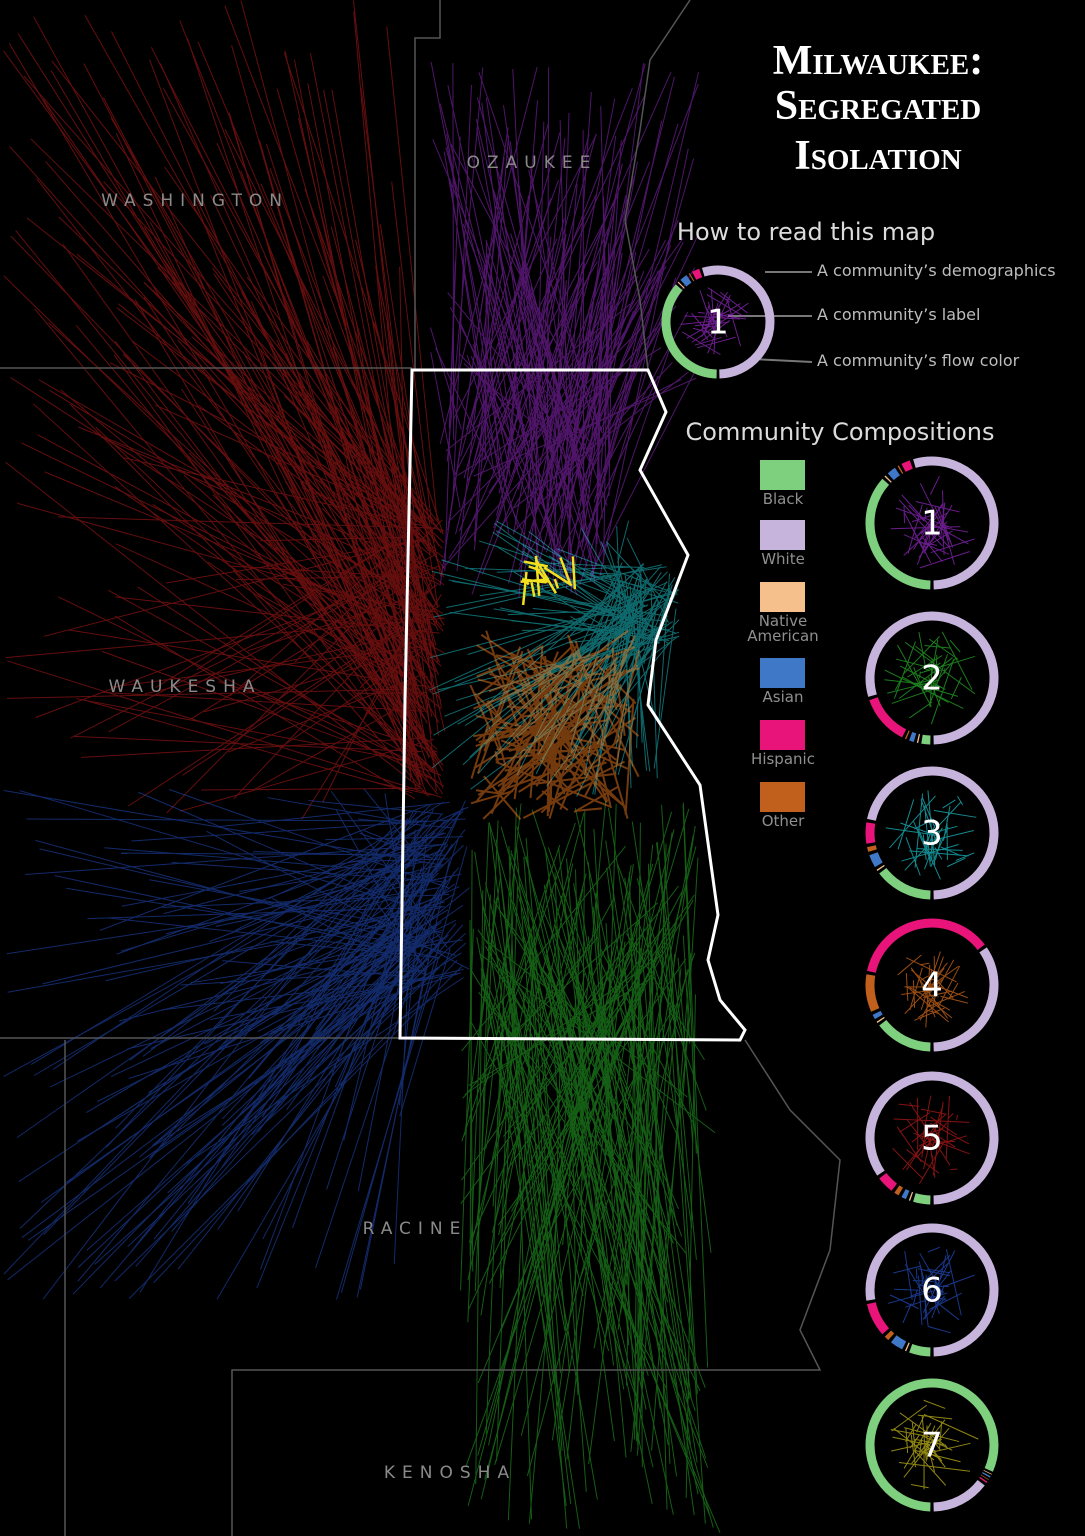 This screenshot has height=1536, width=1085. Describe the element at coordinates (782, 735) in the screenshot. I see `legend-swatch` at that location.